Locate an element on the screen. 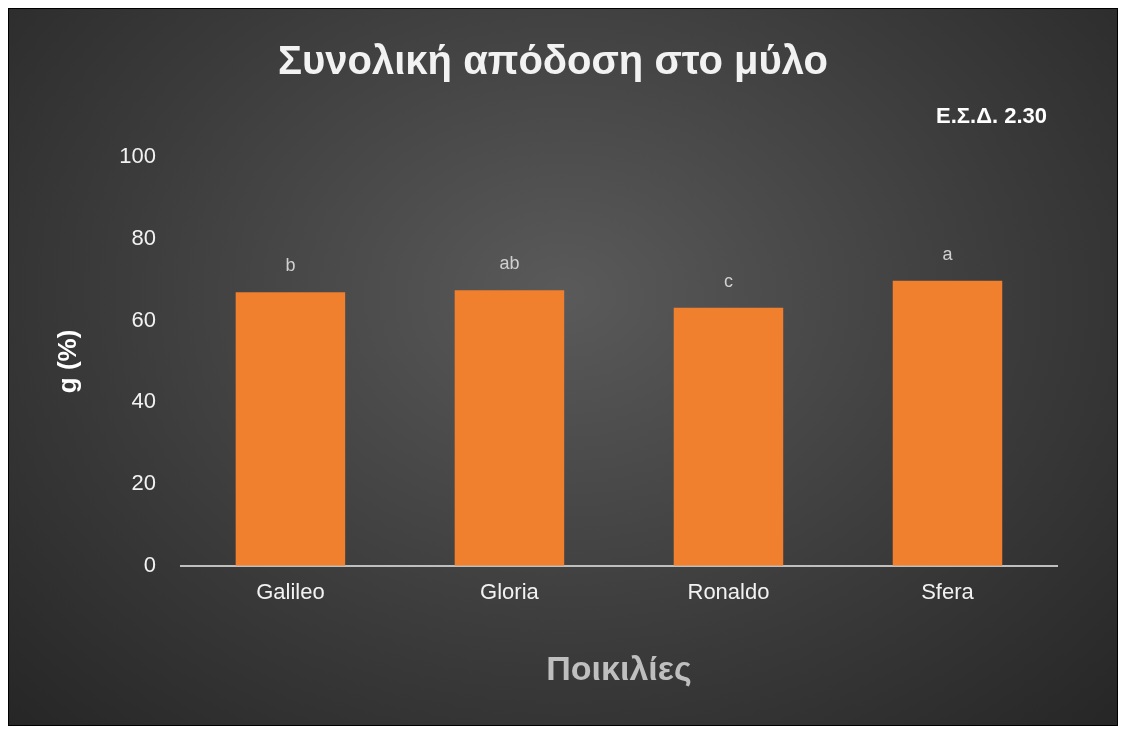 The width and height of the screenshot is (1123, 731). x-tick-label: Galileo is located at coordinates (290, 592).